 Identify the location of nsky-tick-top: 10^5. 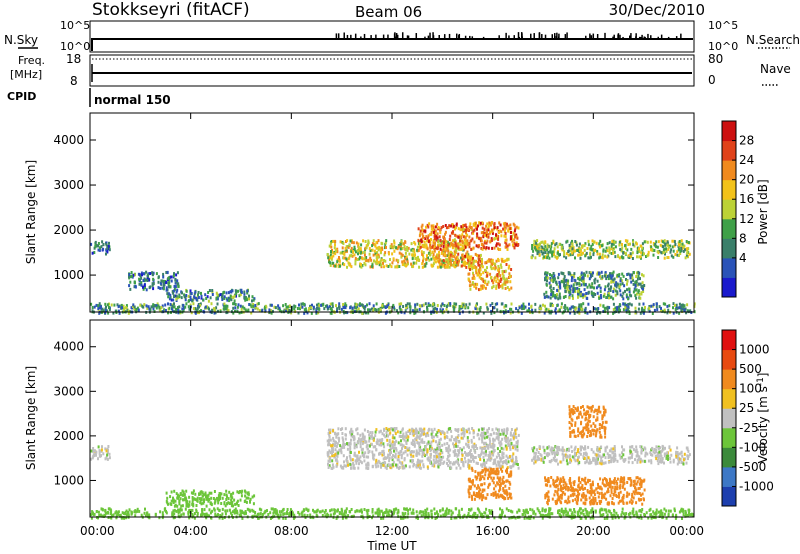
(75, 25).